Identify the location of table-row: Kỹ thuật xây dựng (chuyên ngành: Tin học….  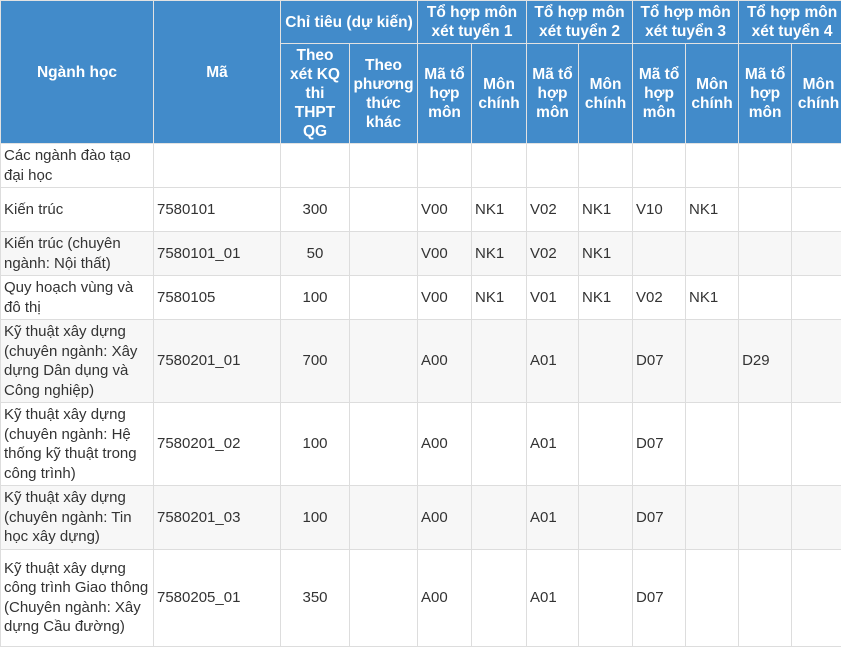
(421, 518).